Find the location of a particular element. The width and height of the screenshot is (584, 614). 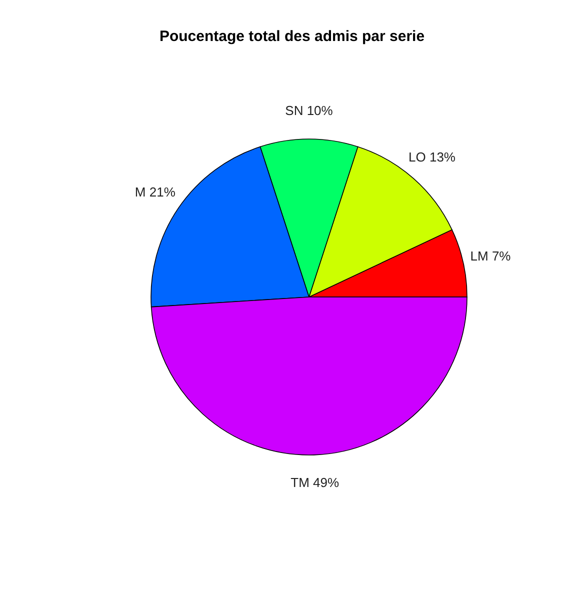

slice-label: TM 49% is located at coordinates (315, 482).